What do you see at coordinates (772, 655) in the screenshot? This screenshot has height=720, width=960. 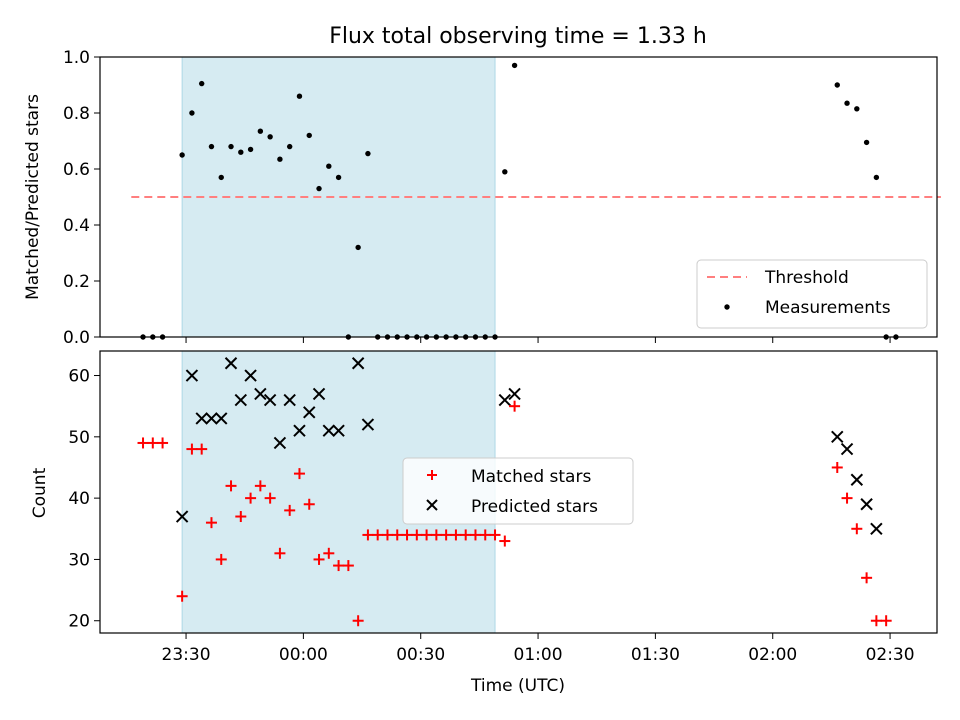 I see `x-tick-label: 02:00` at bounding box center [772, 655].